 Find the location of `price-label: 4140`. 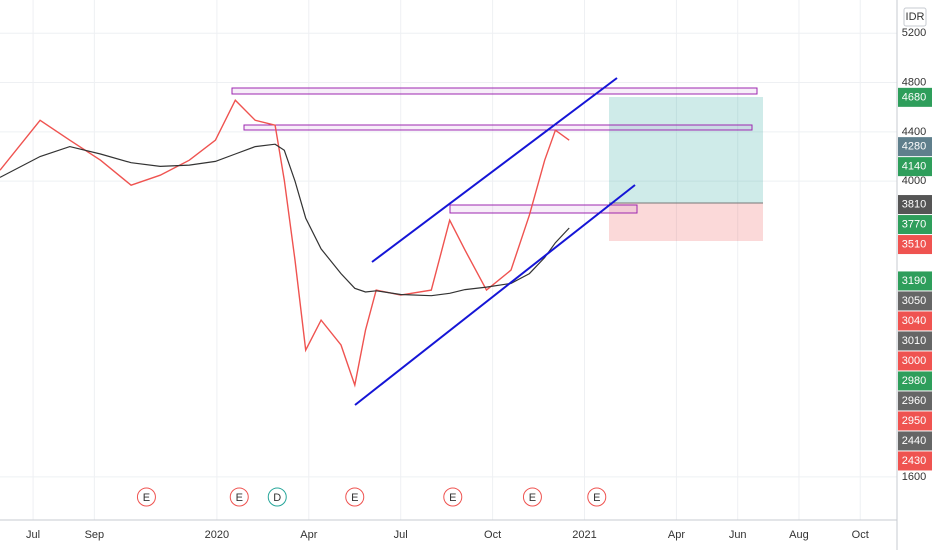

price-label: 4140 is located at coordinates (914, 167).